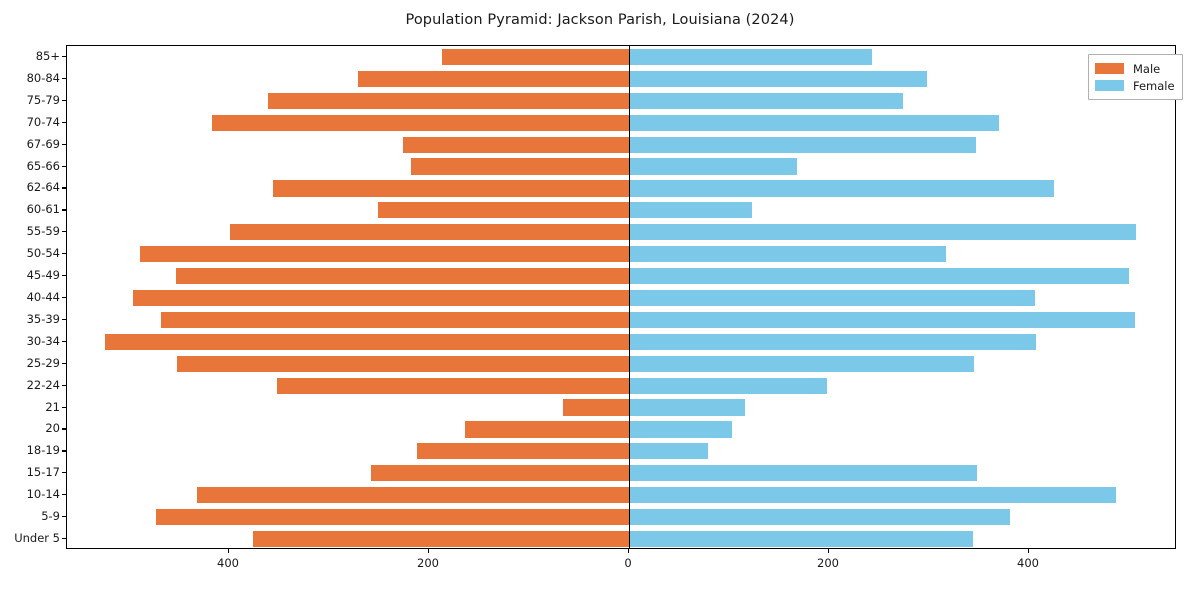 This screenshot has width=1200, height=600. Describe the element at coordinates (43, 494) in the screenshot. I see `y-axis-tick-label: 10-14` at that location.